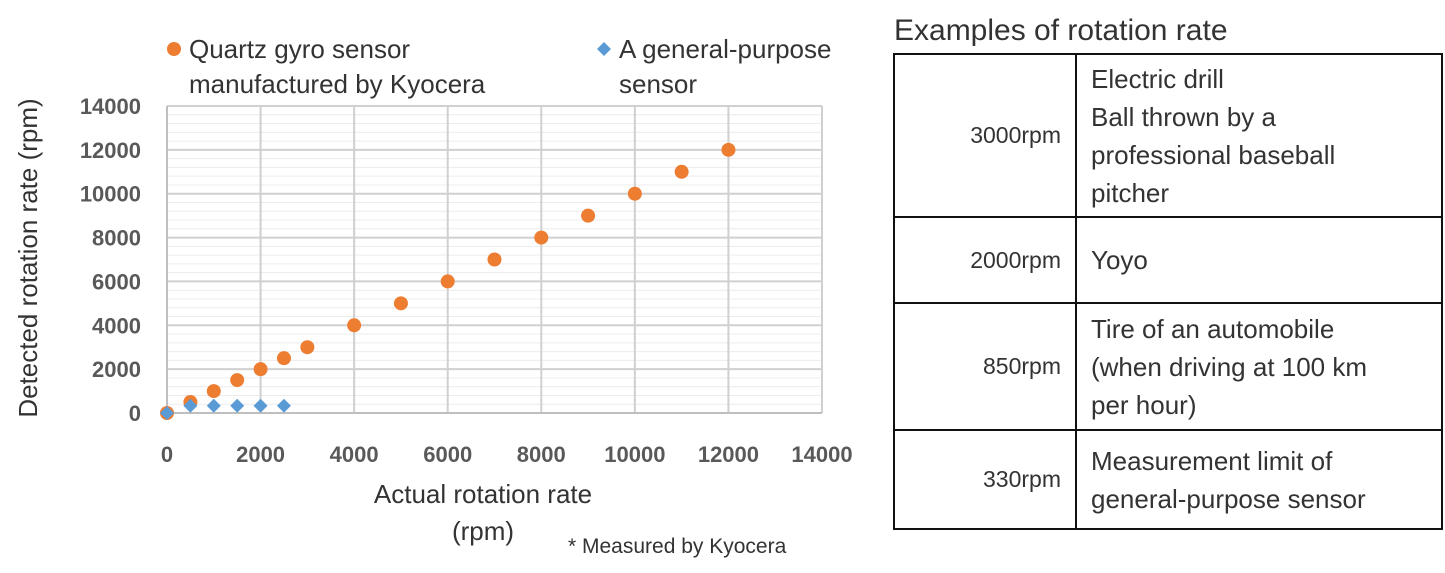 Image resolution: width=1445 pixels, height=573 pixels. What do you see at coordinates (354, 454) in the screenshot?
I see `x-tick-label: 4000` at bounding box center [354, 454].